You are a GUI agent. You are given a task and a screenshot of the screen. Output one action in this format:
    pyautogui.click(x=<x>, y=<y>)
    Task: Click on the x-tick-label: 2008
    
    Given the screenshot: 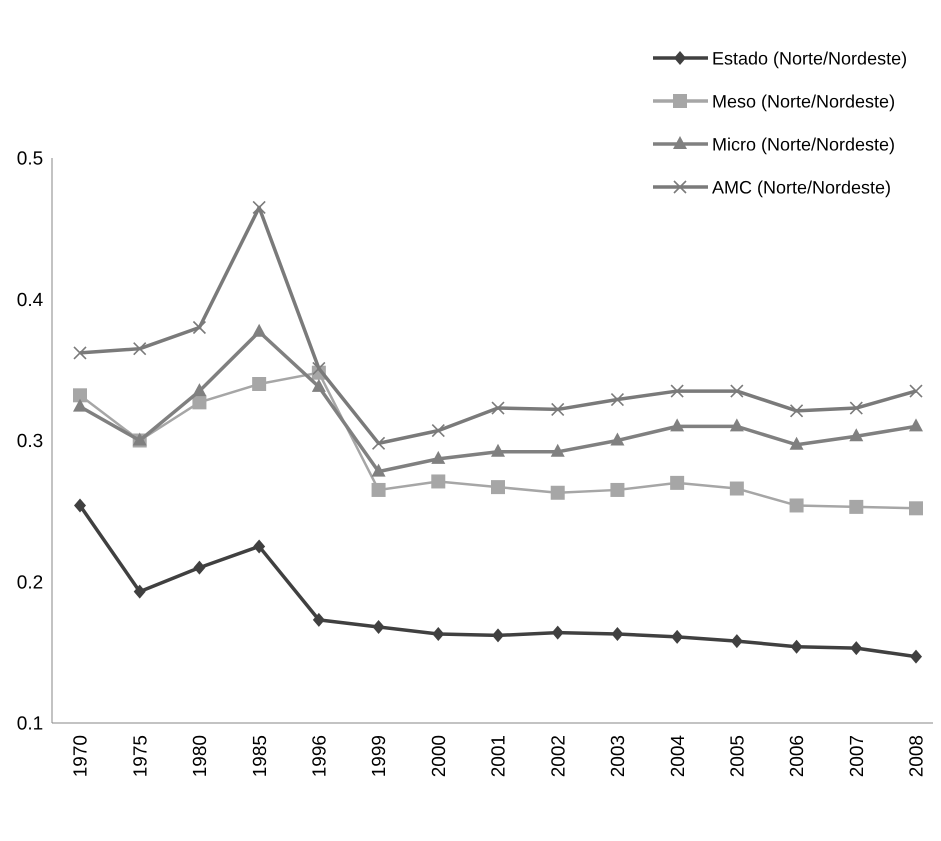 What is the action you would take?
    pyautogui.click(x=917, y=756)
    